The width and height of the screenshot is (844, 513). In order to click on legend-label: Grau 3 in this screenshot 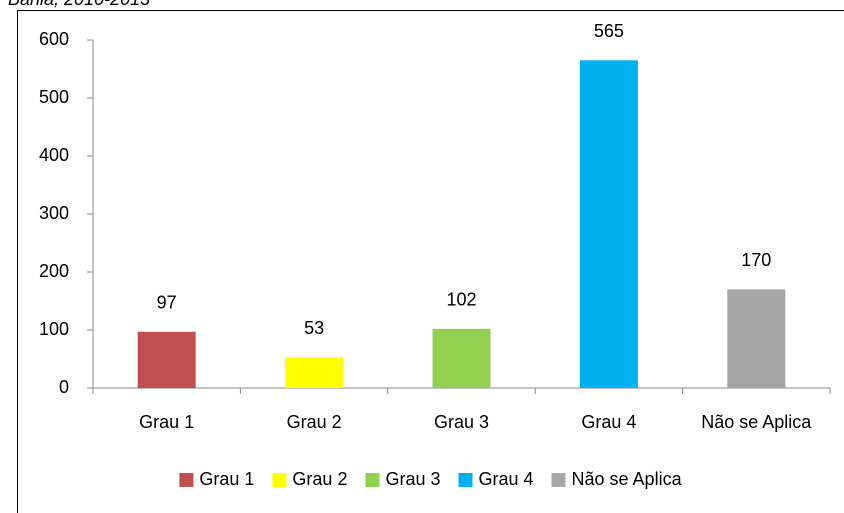, I will do `click(412, 479)`.